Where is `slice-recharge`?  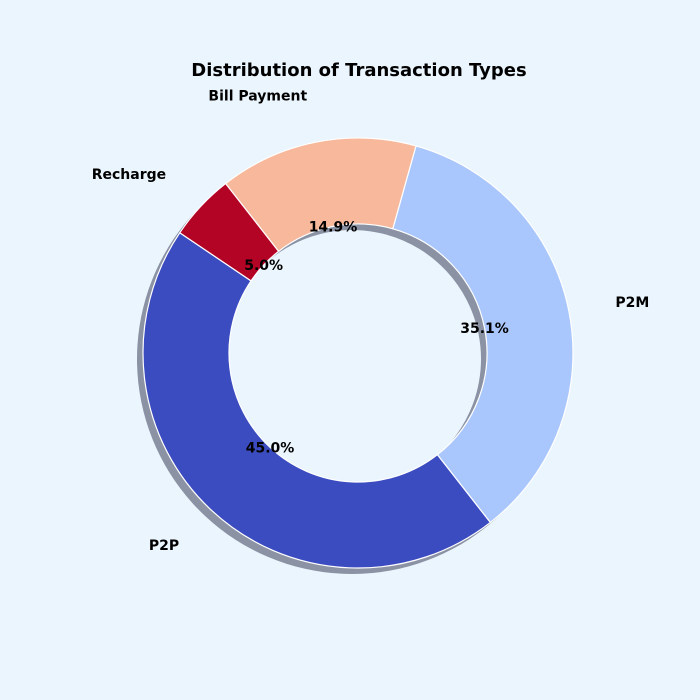 slice-recharge is located at coordinates (229, 232).